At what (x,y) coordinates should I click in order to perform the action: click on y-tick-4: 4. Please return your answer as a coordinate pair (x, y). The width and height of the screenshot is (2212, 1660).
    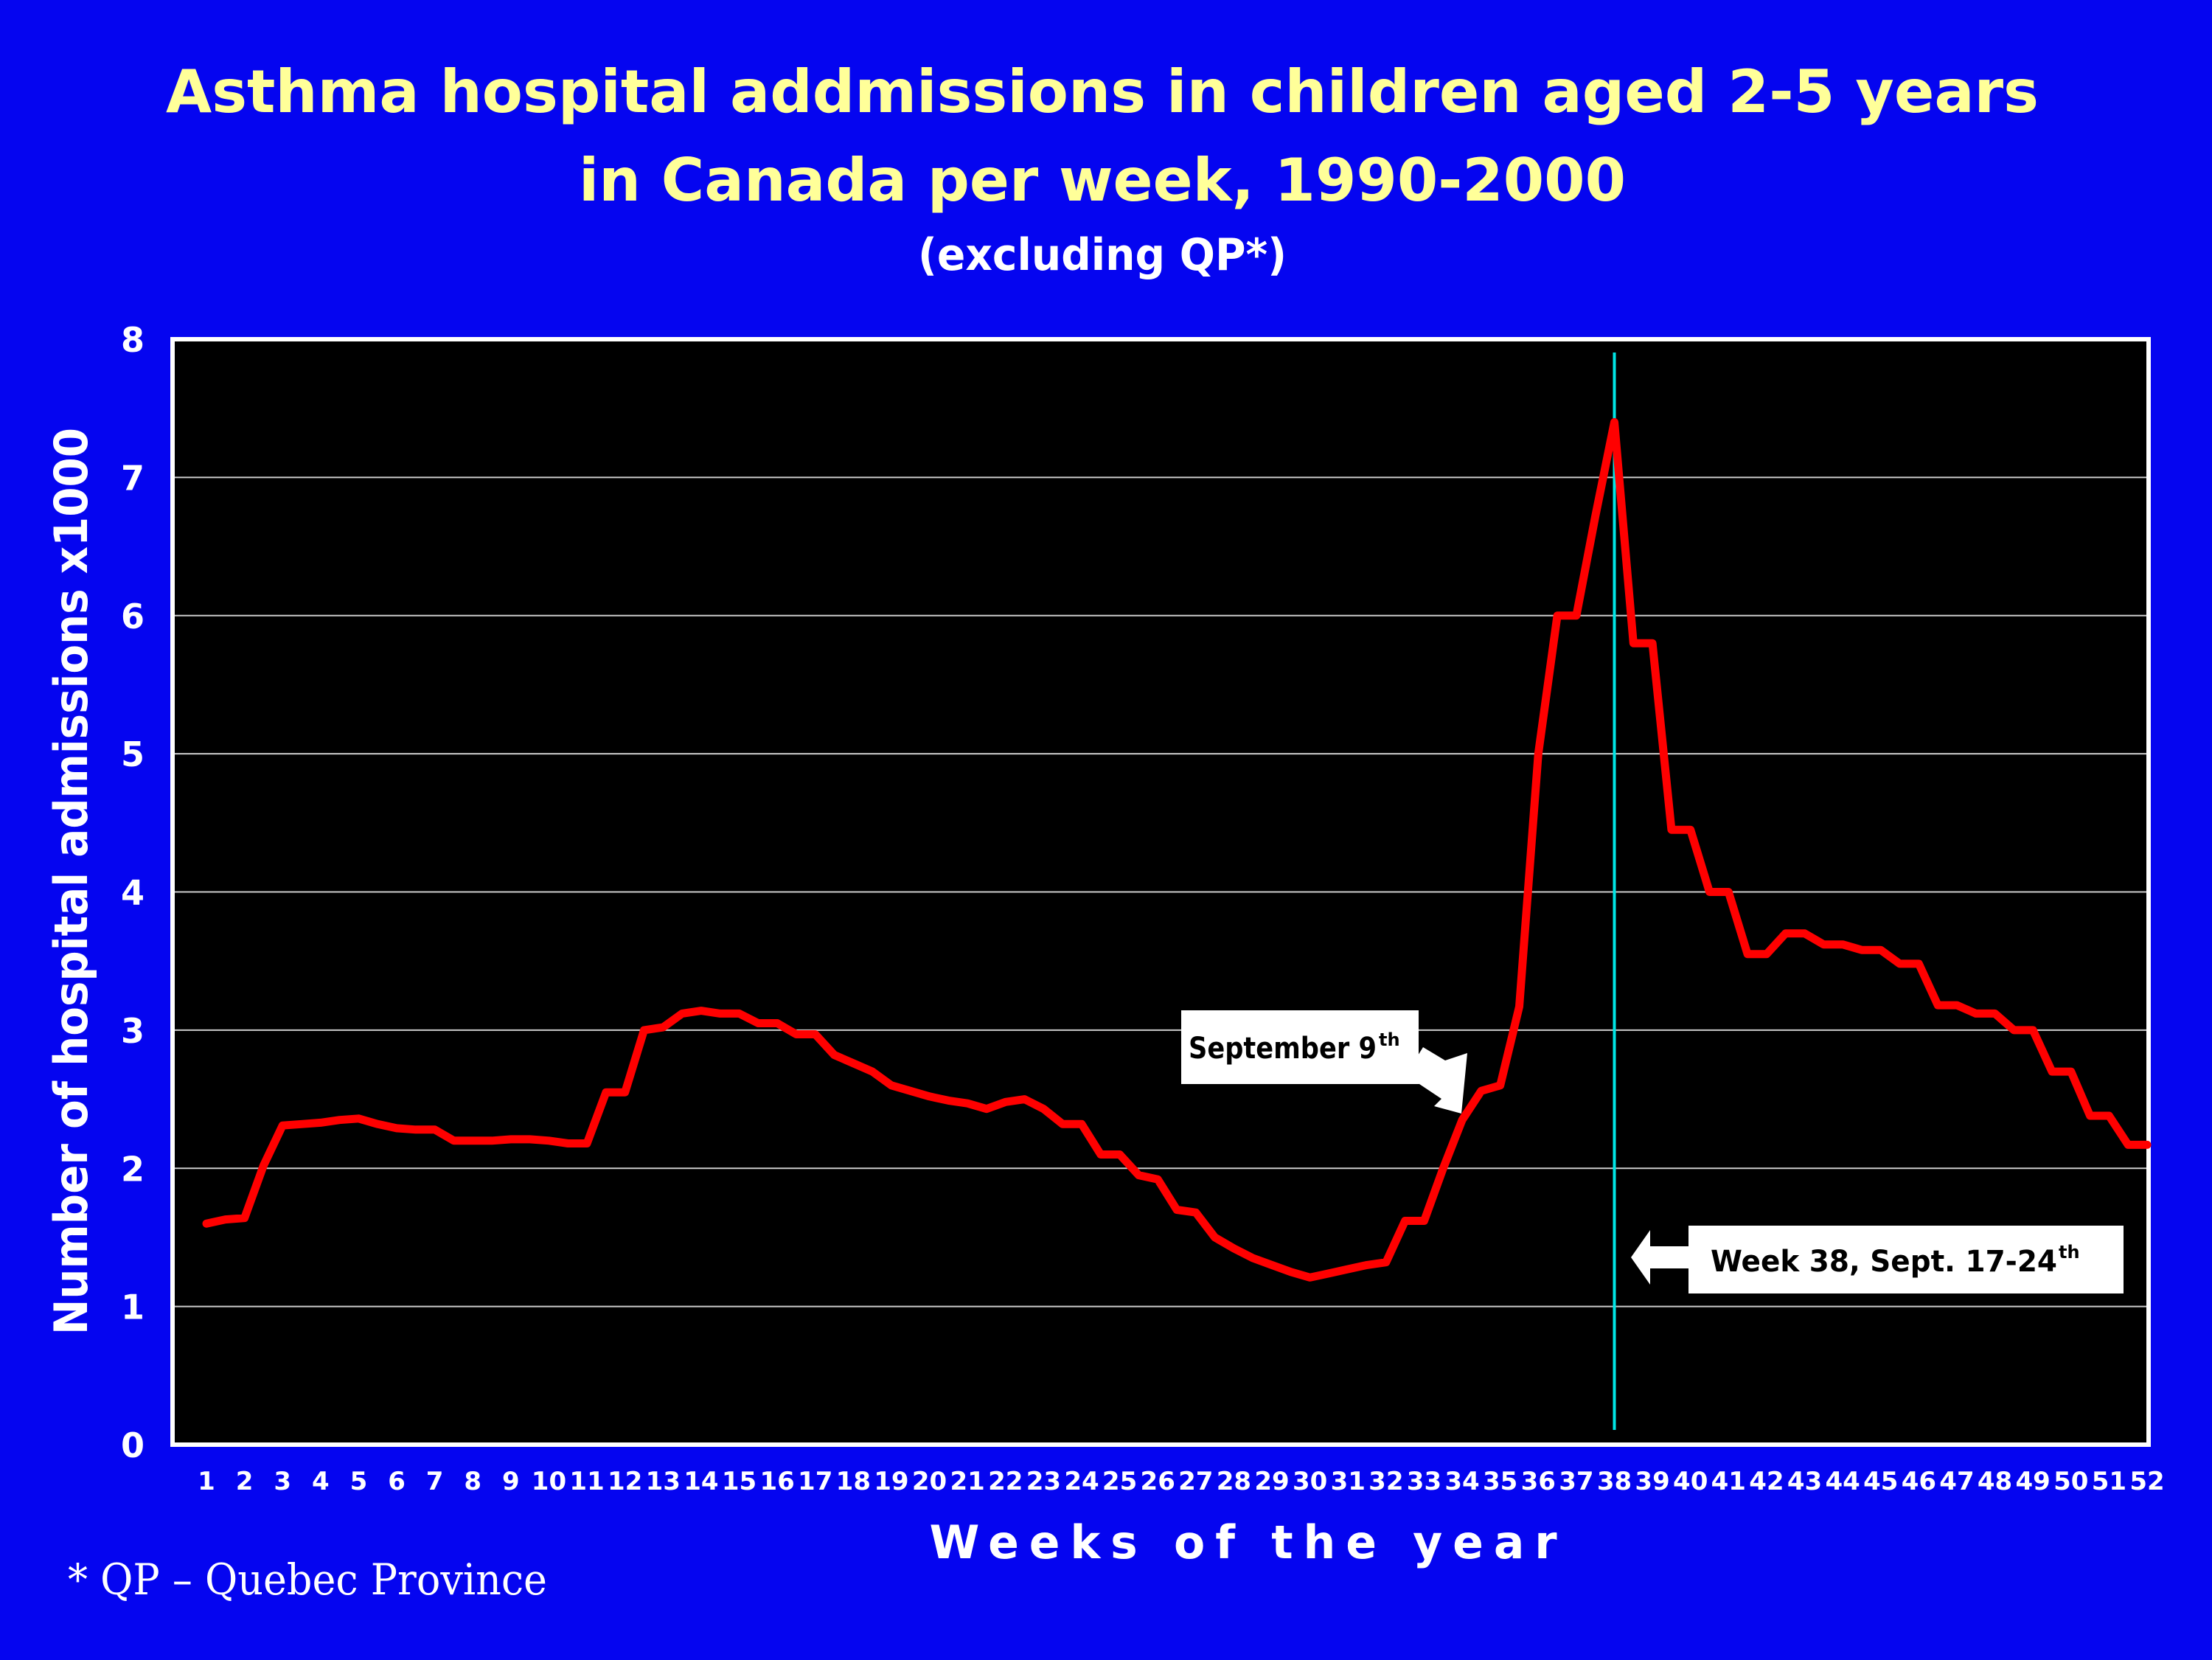
    Looking at the image, I should click on (133, 893).